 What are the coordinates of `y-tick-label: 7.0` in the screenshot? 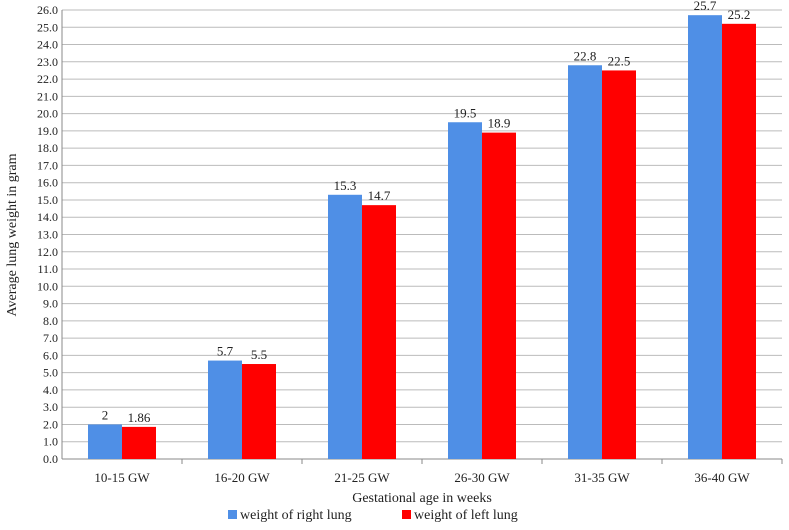 It's located at (50, 338).